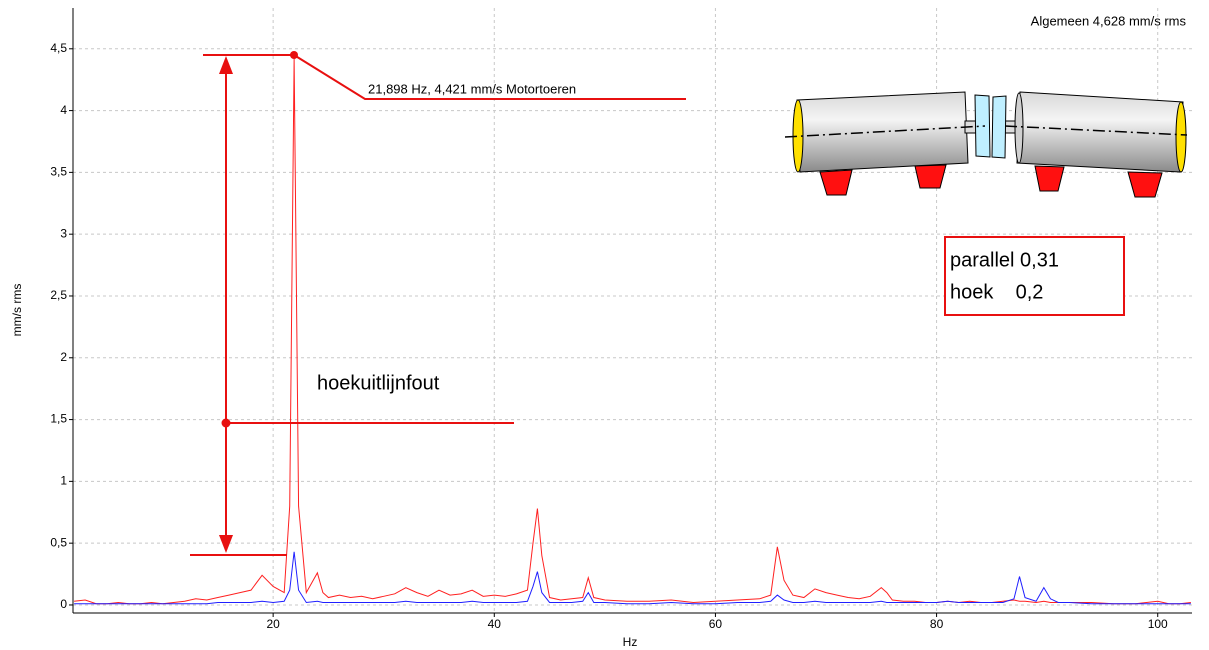 The width and height of the screenshot is (1209, 650). I want to click on y-tick-label: 1, so click(63, 481).